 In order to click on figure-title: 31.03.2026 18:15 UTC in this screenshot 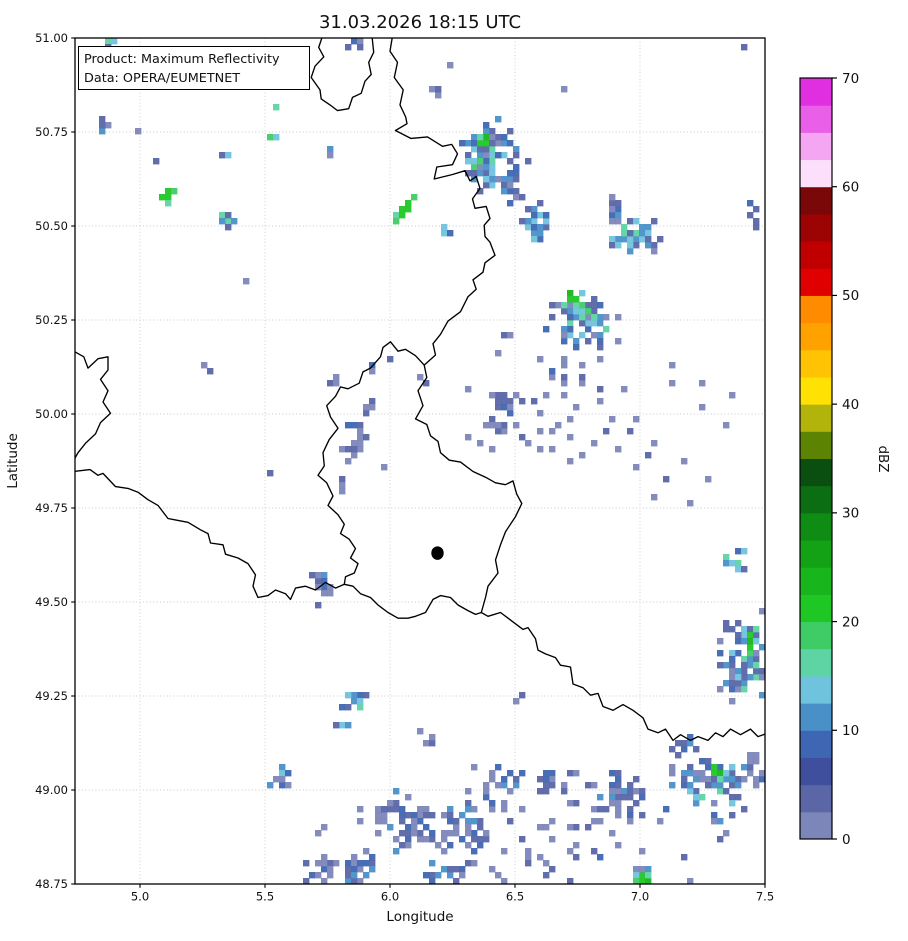, I will do `click(420, 22)`.